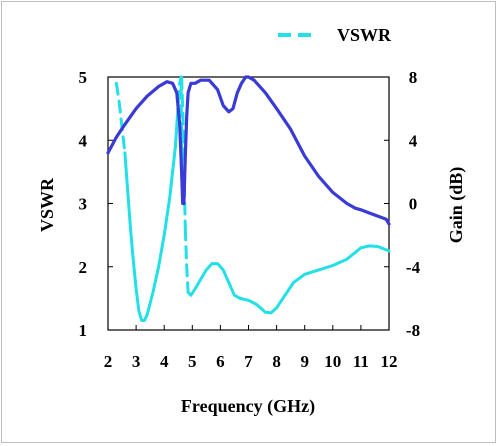  I want to click on x-axis-title: Frequency (GHz), so click(248, 406).